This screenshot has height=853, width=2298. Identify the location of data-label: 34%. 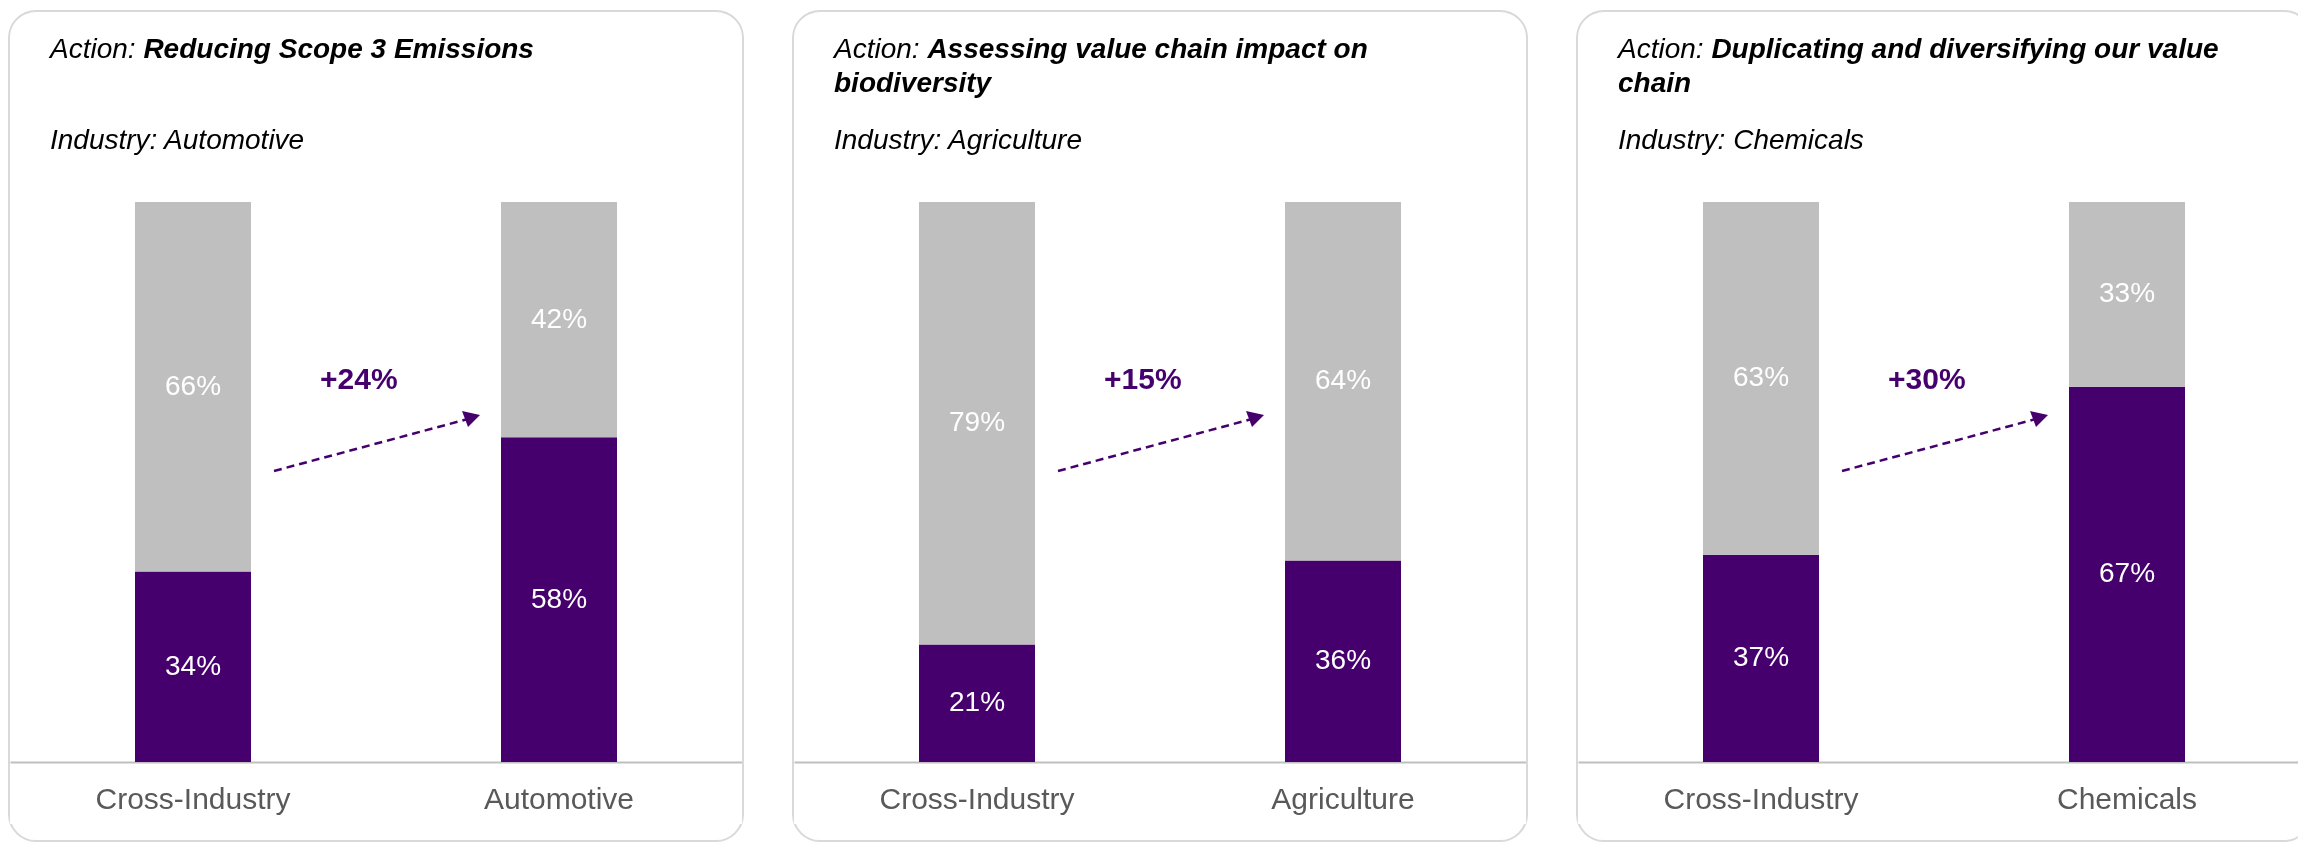
(193, 665).